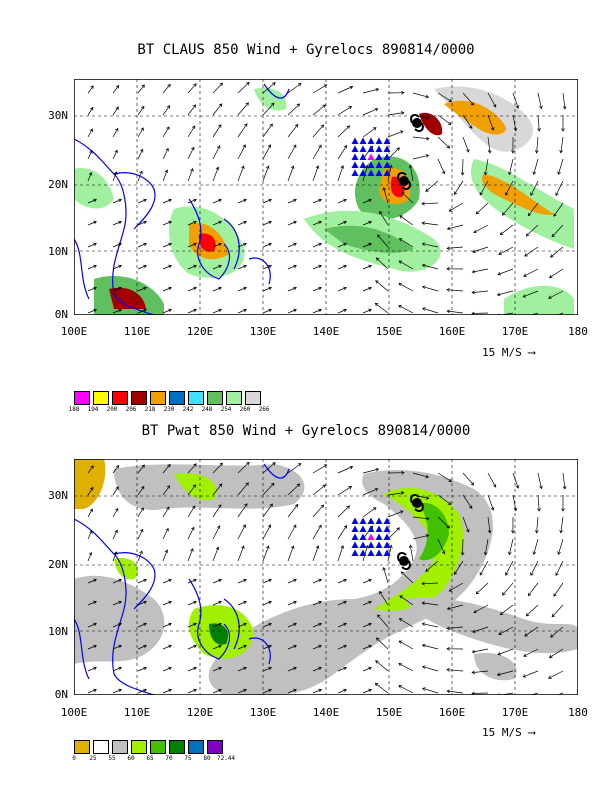 The width and height of the screenshot is (612, 792). Describe the element at coordinates (196, 398) in the screenshot. I see `top-colorbar-swatch` at that location.